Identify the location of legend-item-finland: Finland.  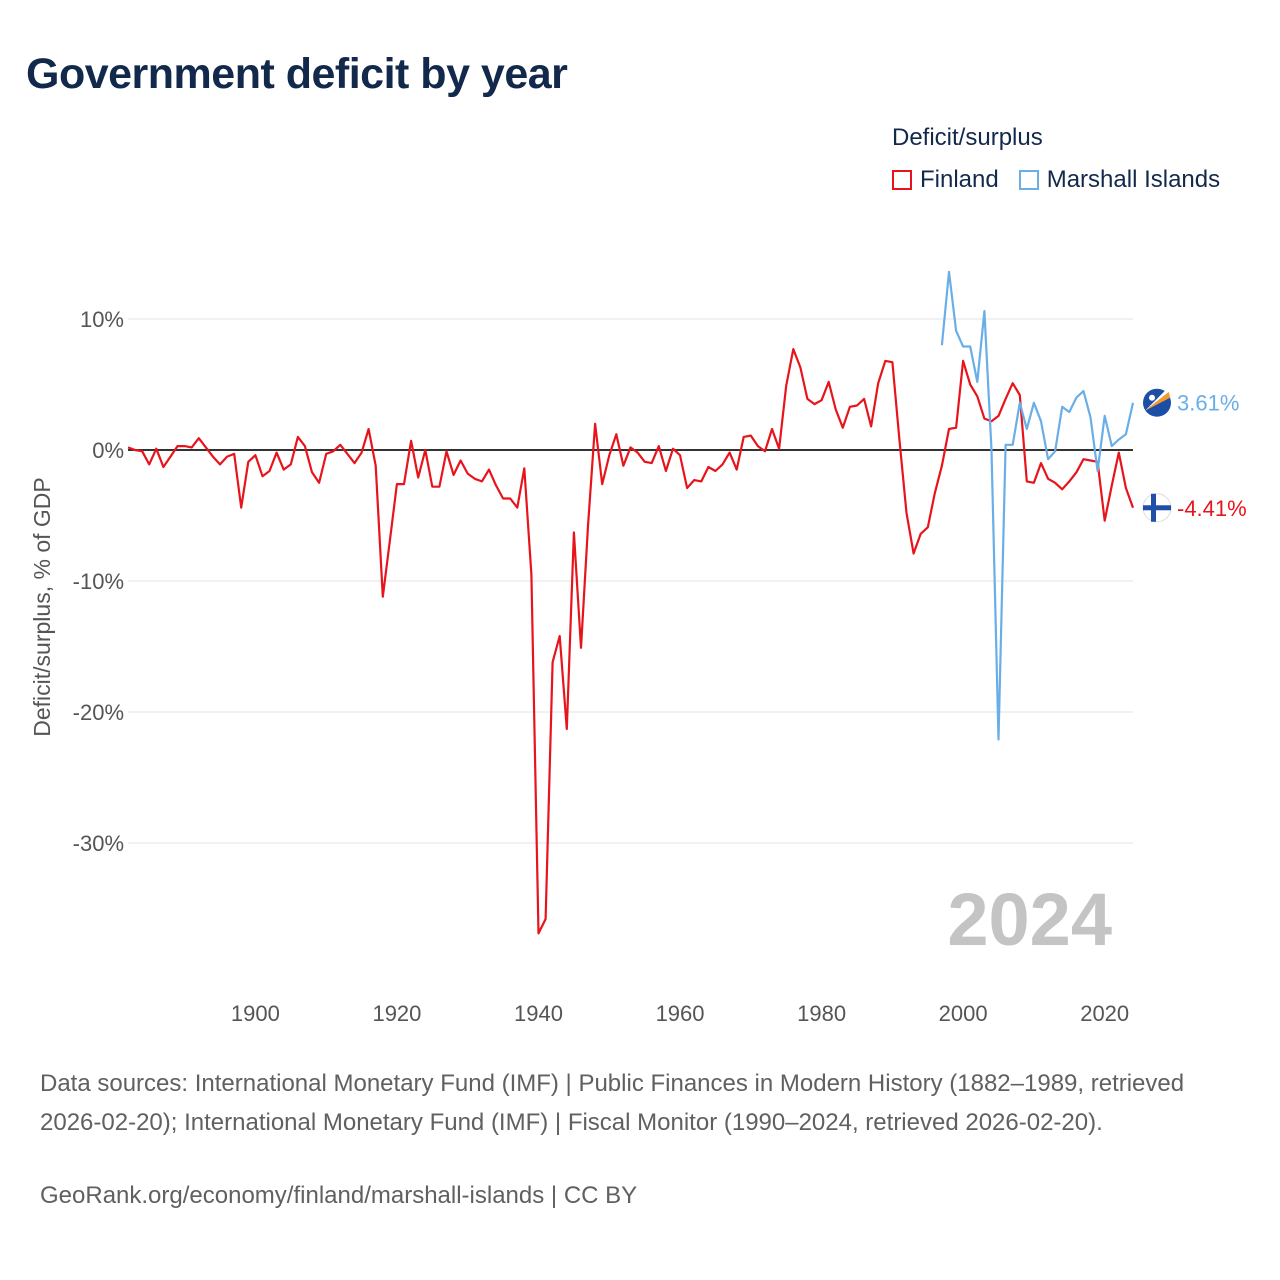
(945, 180).